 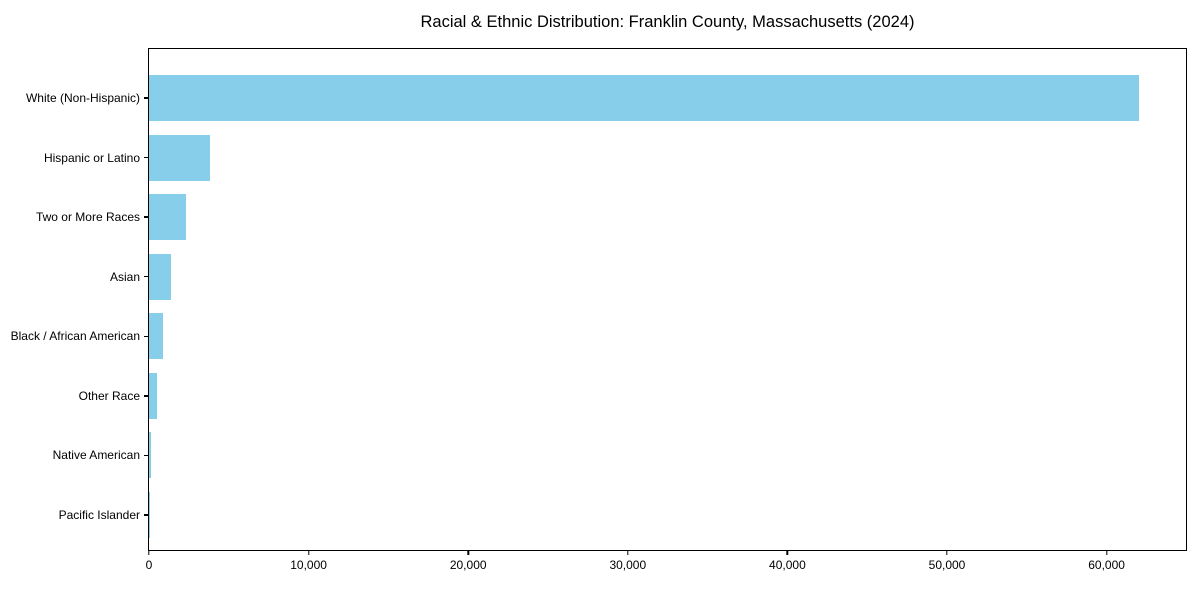 I want to click on y-axis-label: Black / African American, so click(x=75, y=336).